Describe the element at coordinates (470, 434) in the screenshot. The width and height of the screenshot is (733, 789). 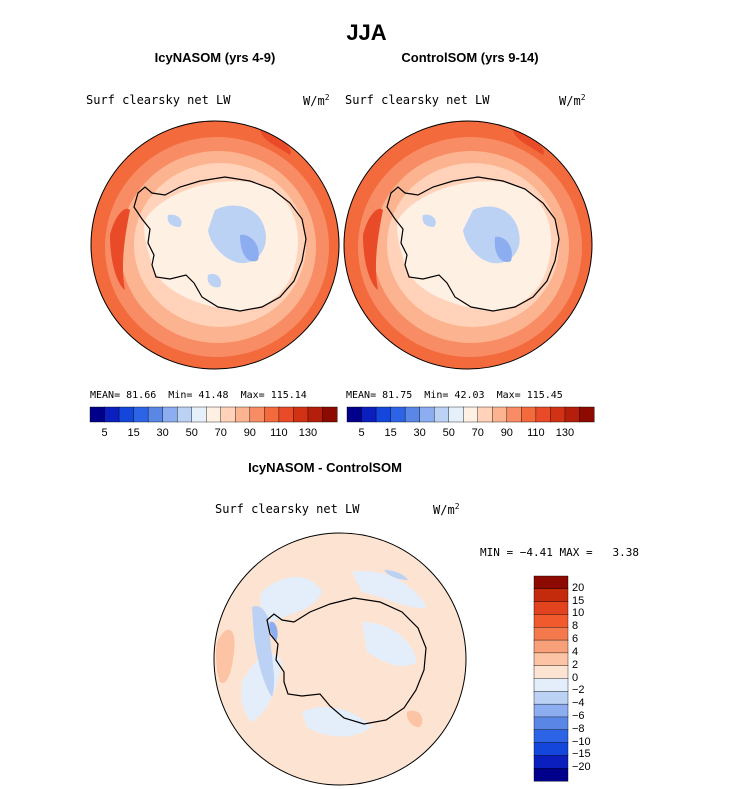
I see `colorbar-panel-2-ticks: 5 15 30 50 70 90 110 130` at that location.